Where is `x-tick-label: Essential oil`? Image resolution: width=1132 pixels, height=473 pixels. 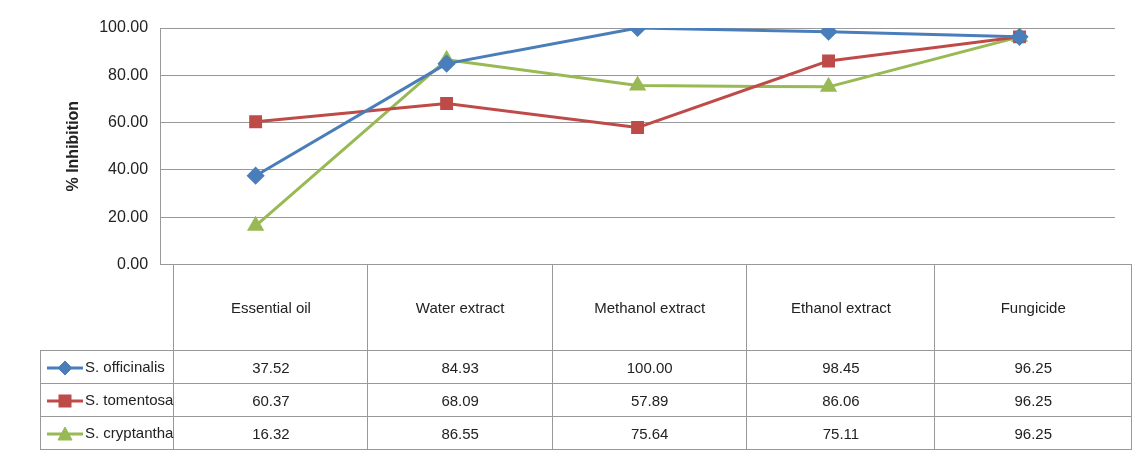 x-tick-label: Essential oil is located at coordinates (270, 307).